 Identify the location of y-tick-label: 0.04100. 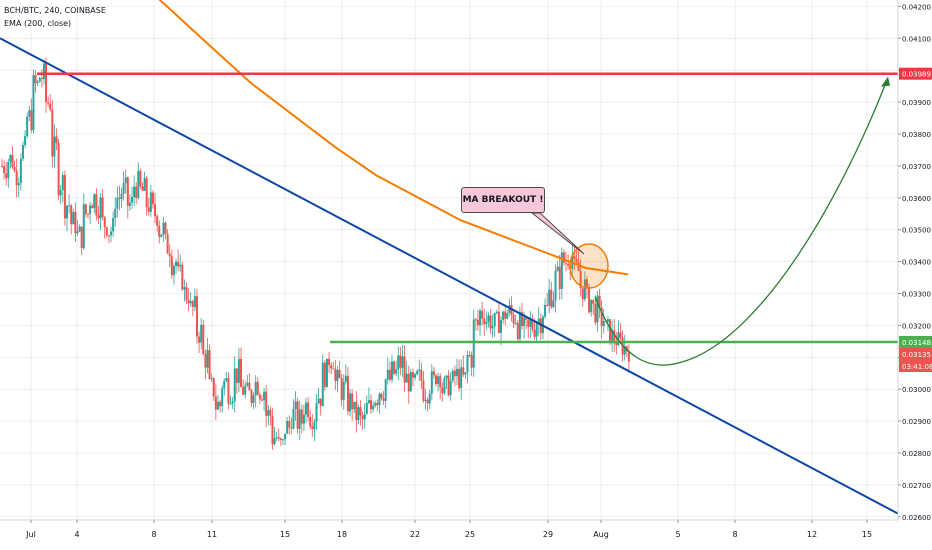
(916, 39).